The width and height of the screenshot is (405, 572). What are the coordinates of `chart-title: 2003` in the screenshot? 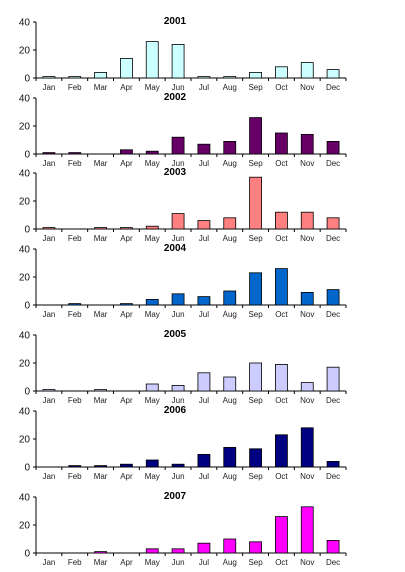 It's located at (175, 172).